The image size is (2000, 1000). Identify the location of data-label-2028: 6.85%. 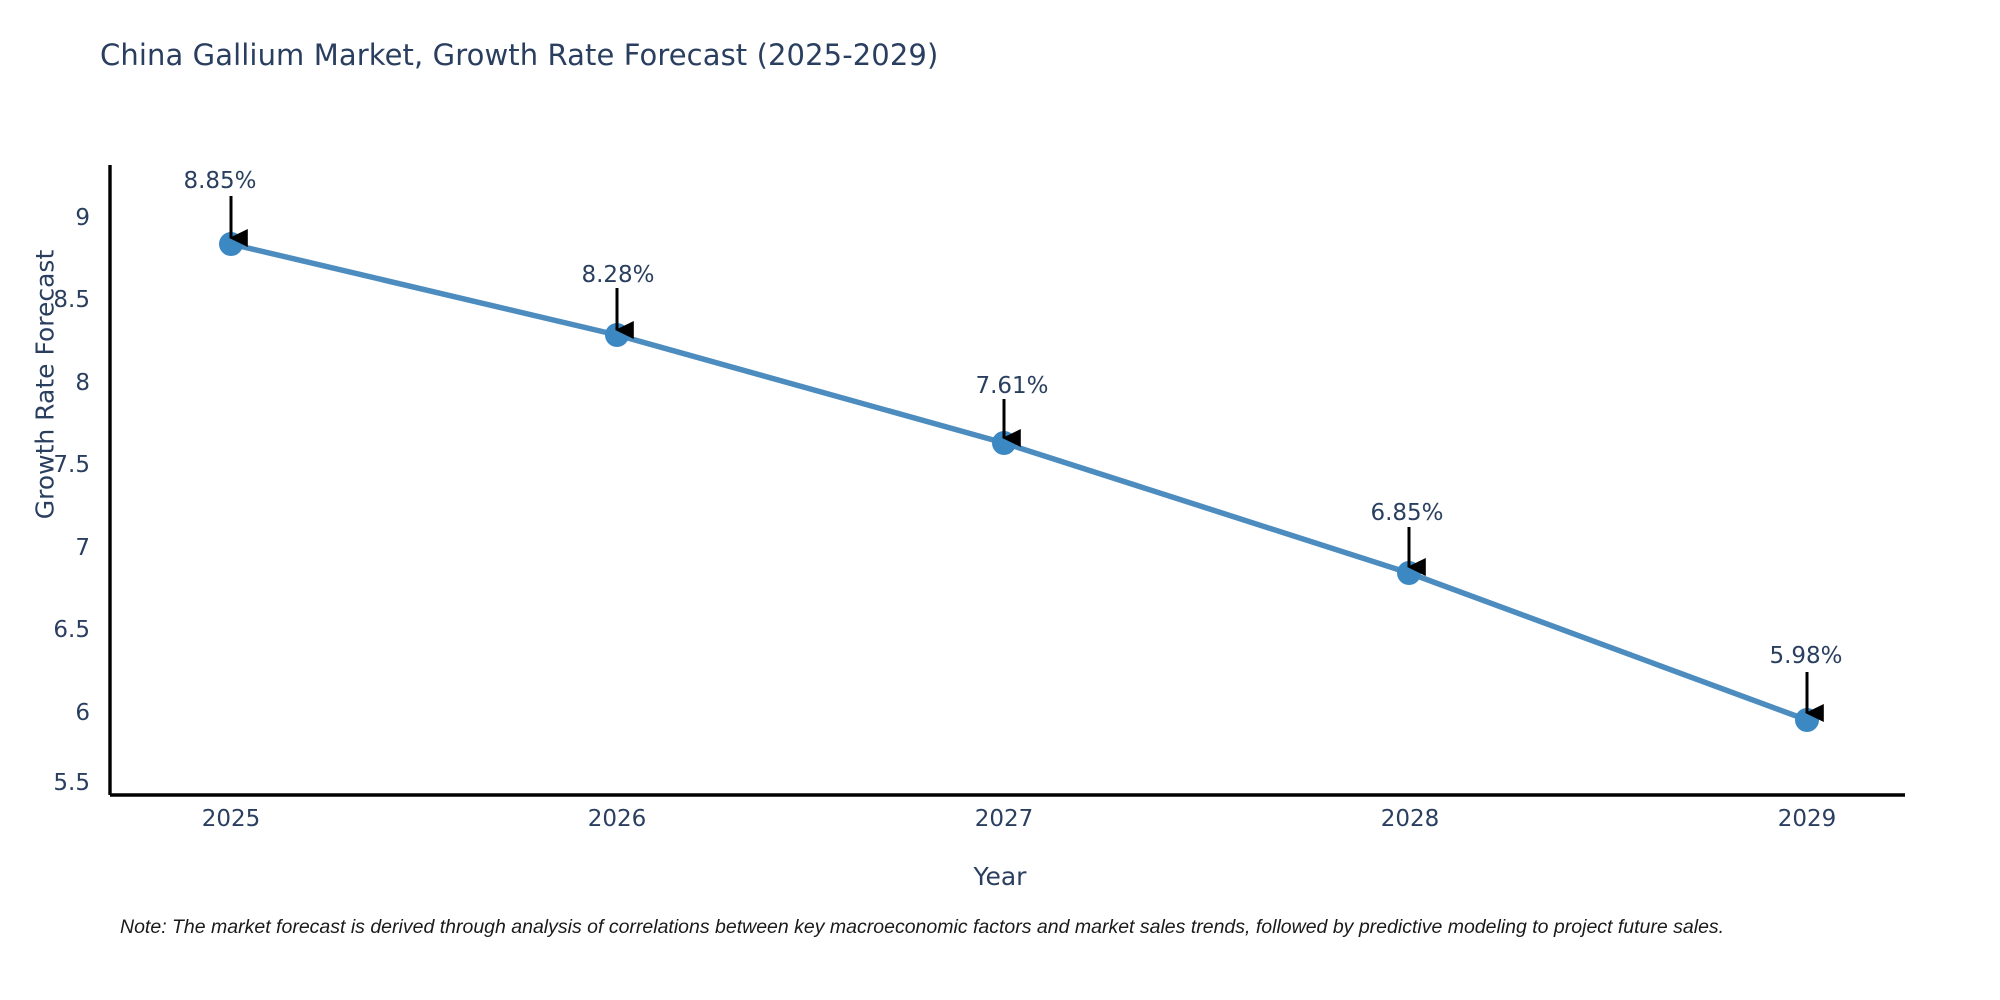
(1407, 513).